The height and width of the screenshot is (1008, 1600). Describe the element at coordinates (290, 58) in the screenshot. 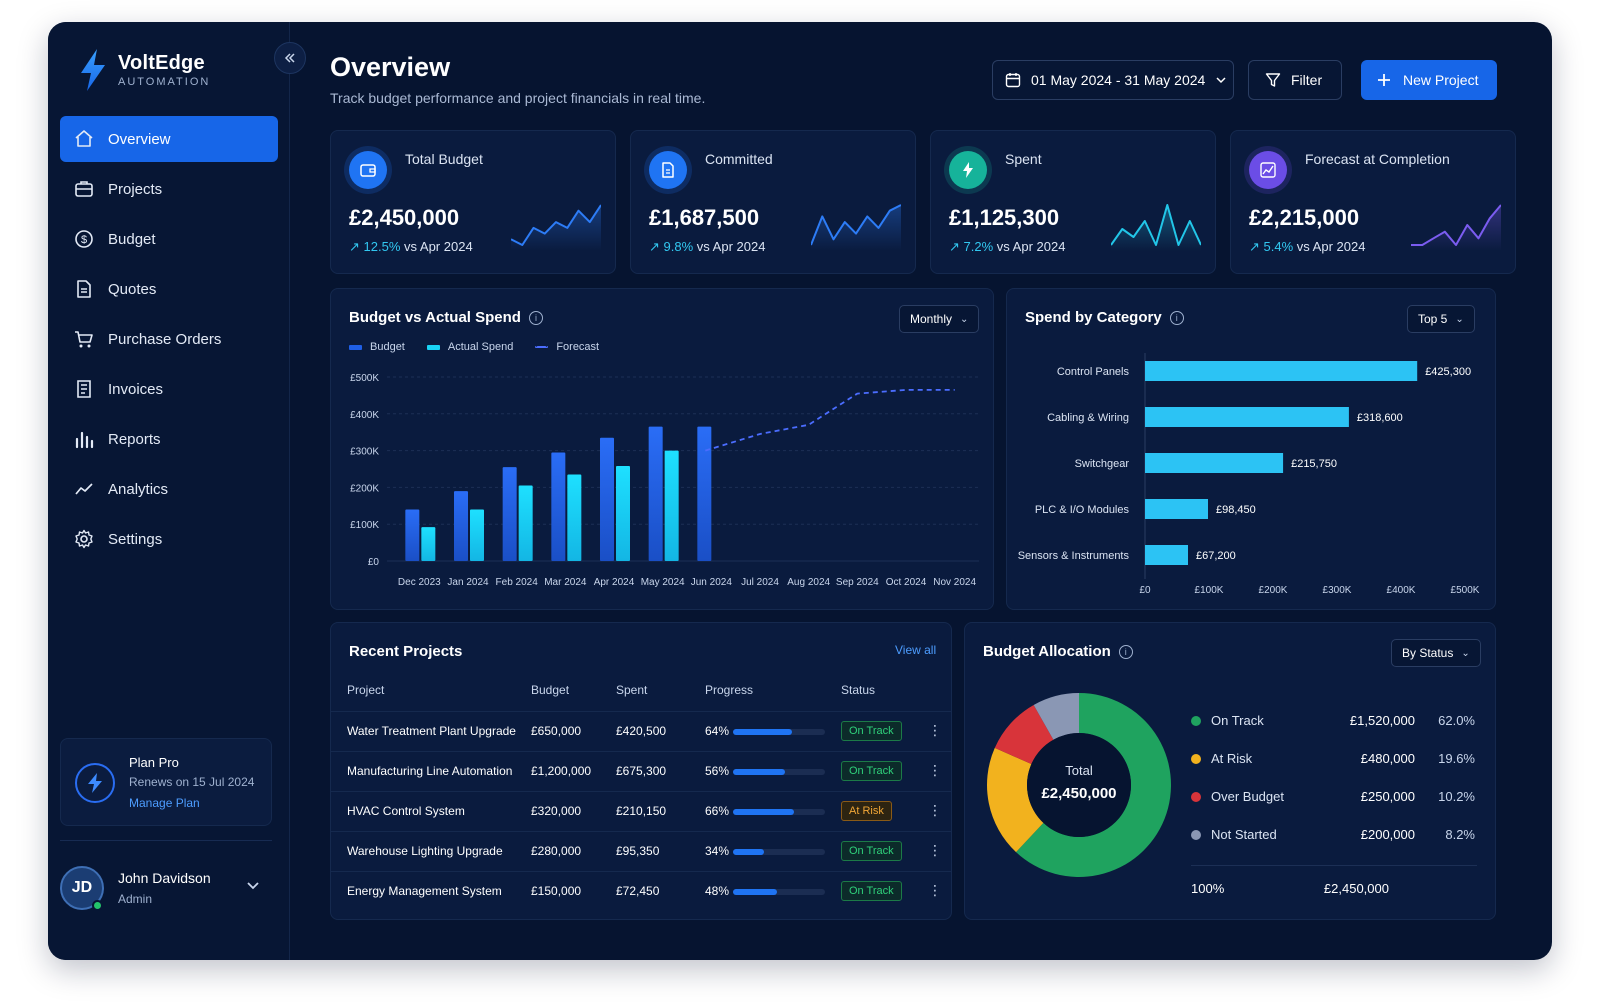

I see `collapse-sidebar-button` at that location.